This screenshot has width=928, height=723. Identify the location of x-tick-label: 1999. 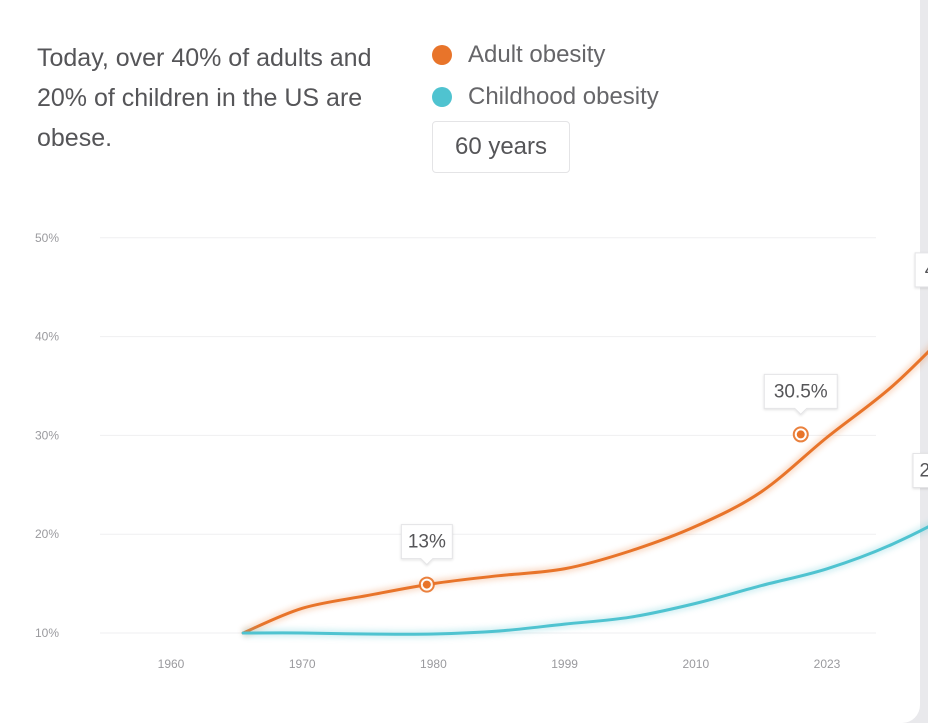
(564, 664).